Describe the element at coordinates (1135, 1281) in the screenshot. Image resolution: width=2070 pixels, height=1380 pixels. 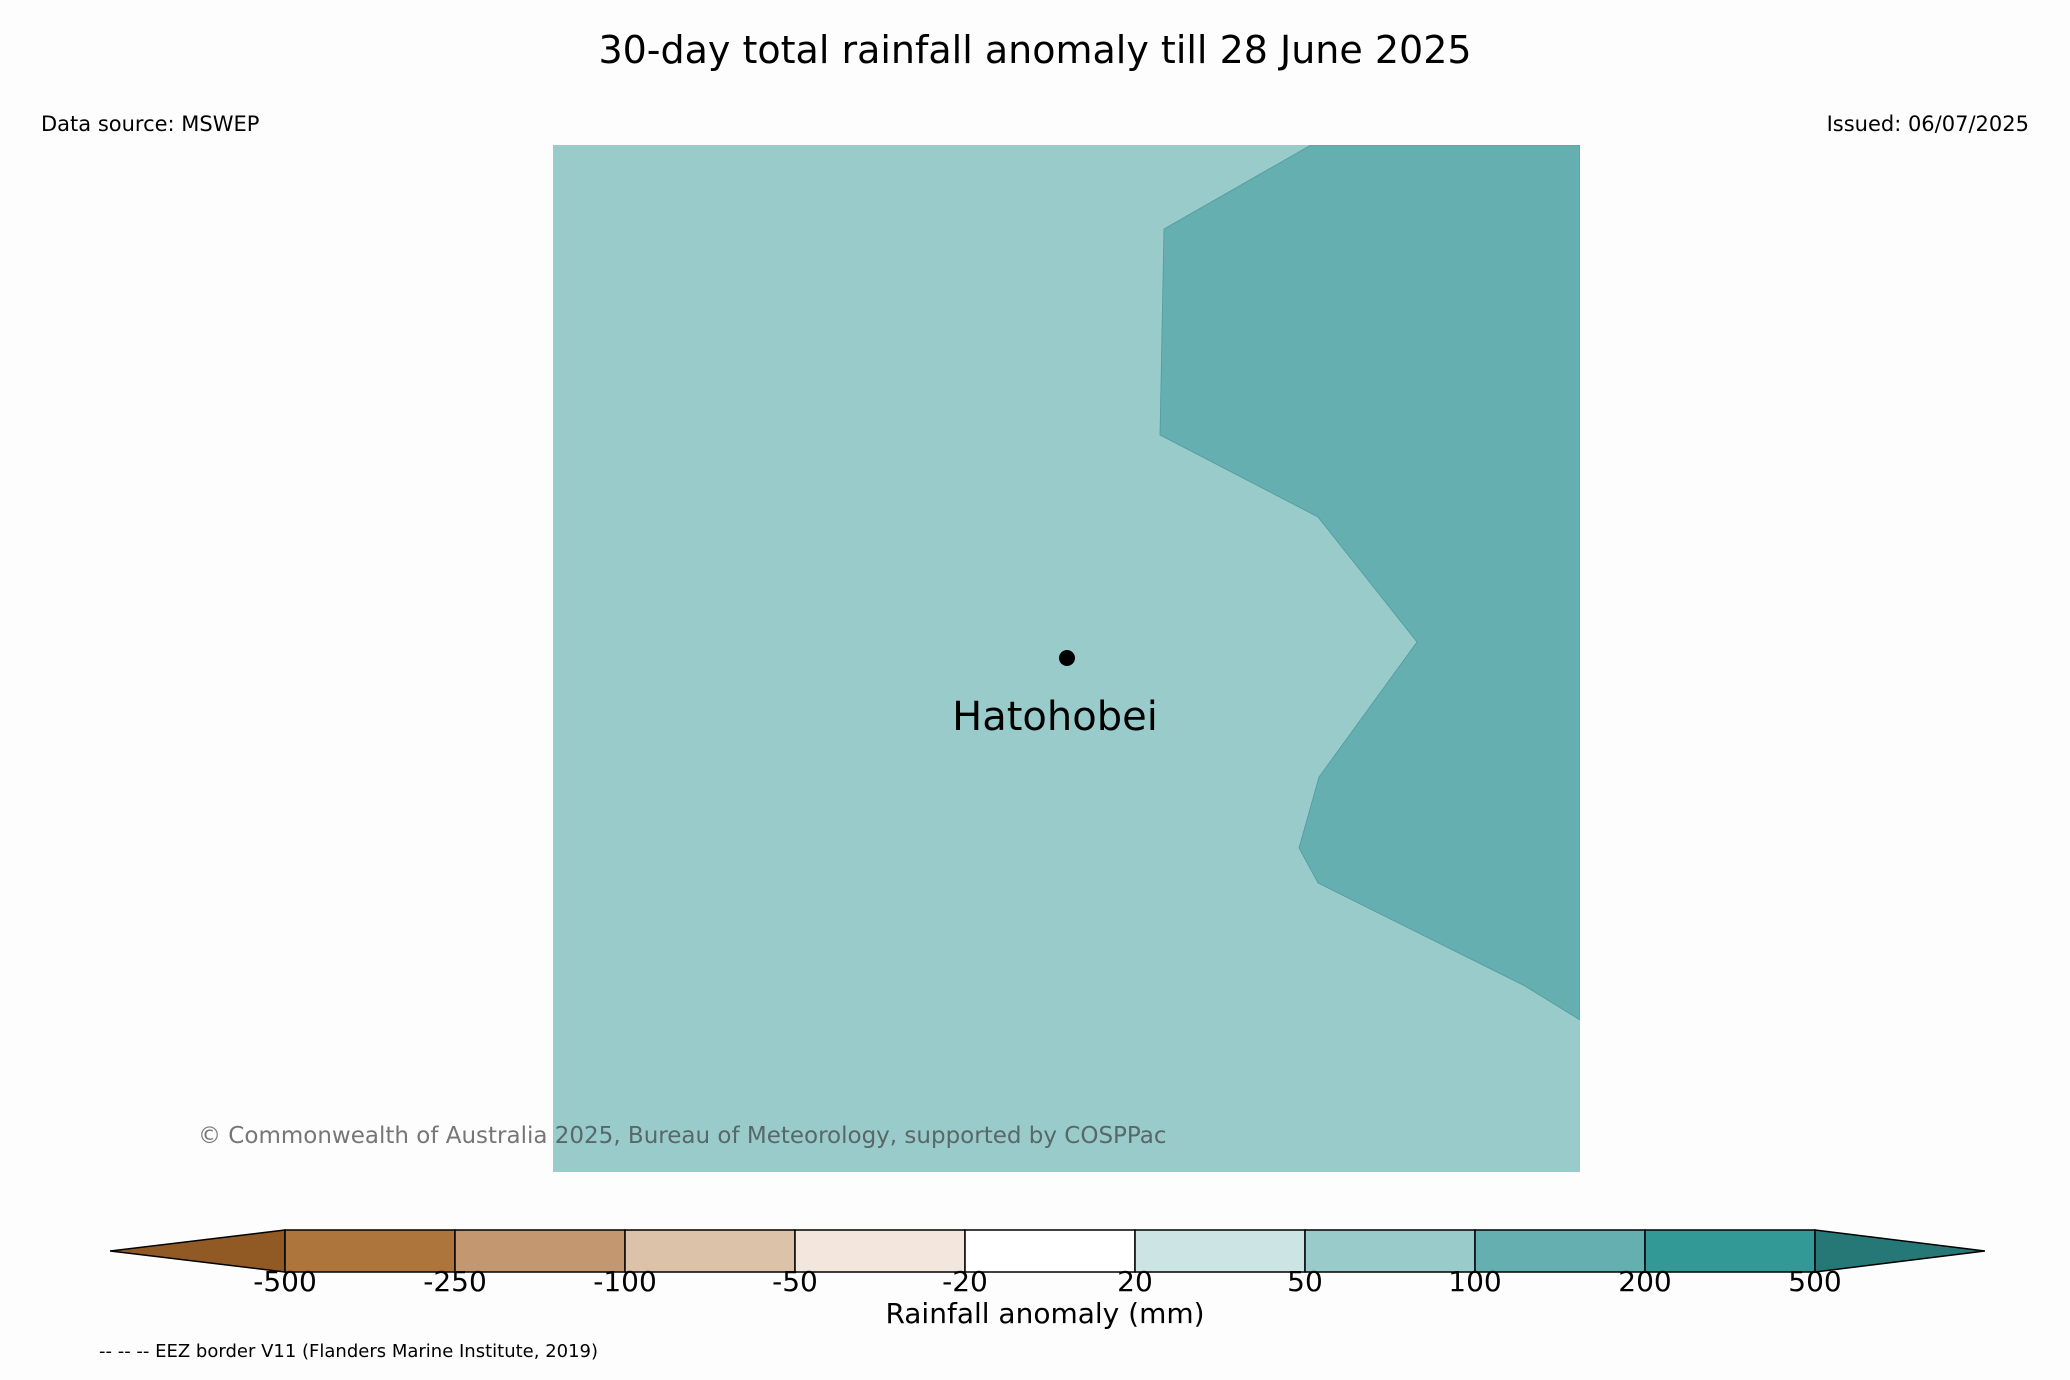
I see `colorbar-tick-label: 20` at that location.